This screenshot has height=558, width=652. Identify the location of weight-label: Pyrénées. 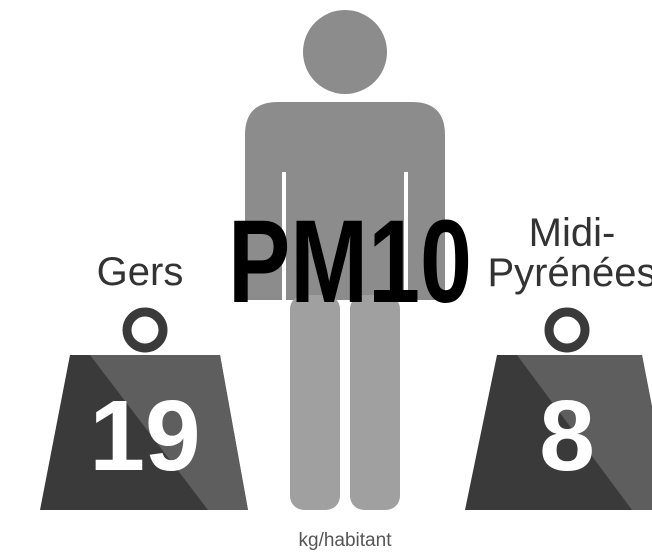
(570, 273).